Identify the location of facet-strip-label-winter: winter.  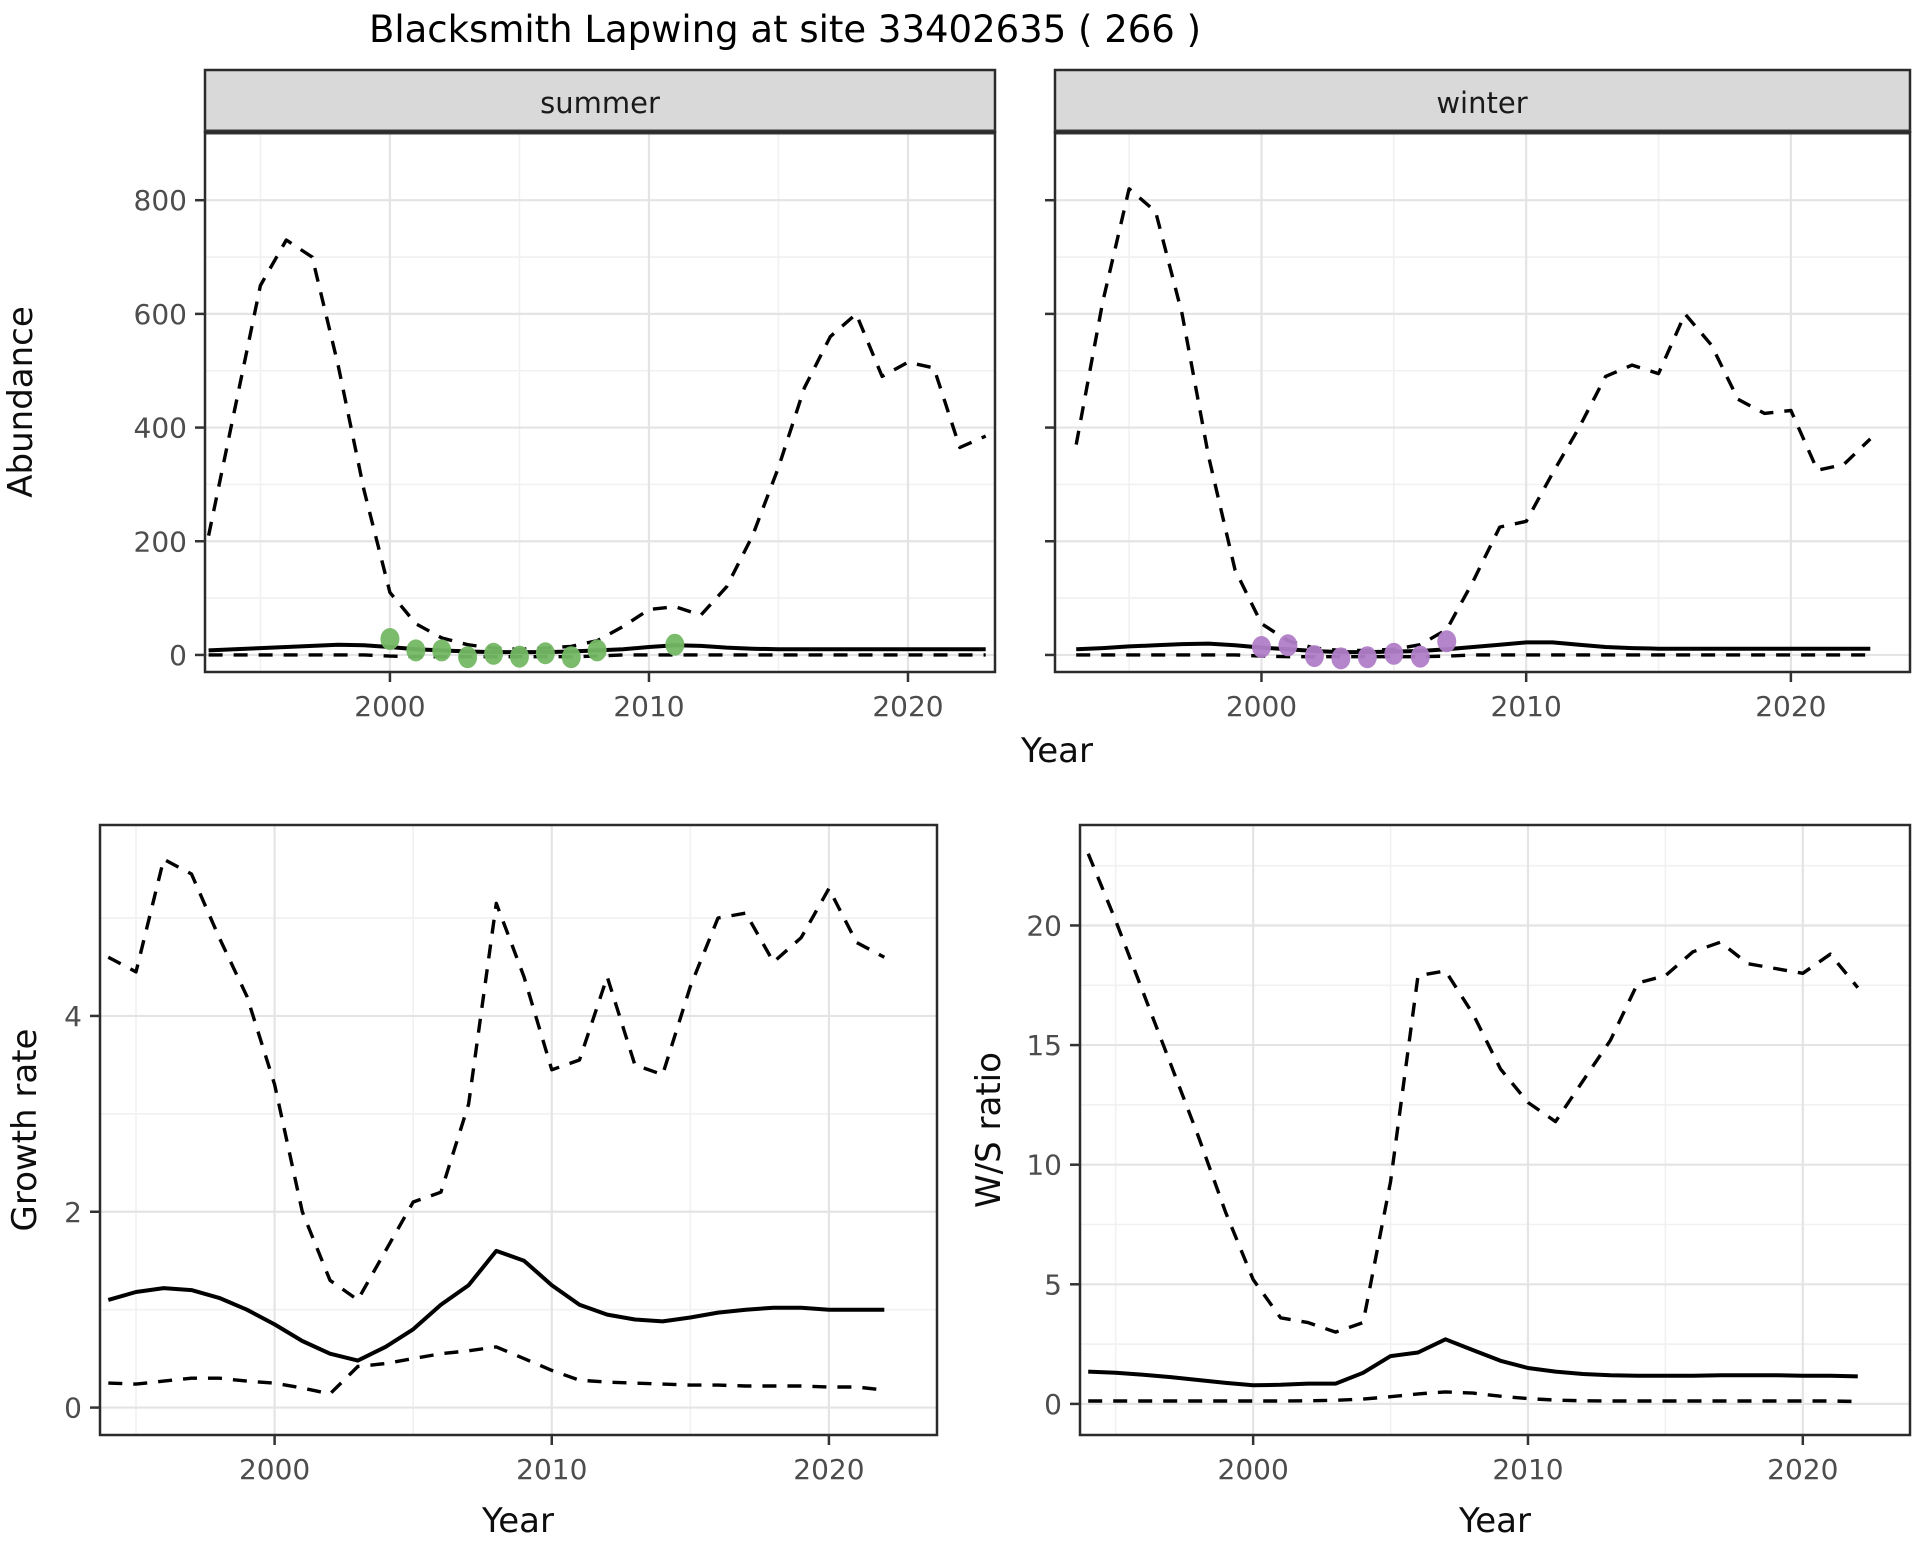
(1481, 103).